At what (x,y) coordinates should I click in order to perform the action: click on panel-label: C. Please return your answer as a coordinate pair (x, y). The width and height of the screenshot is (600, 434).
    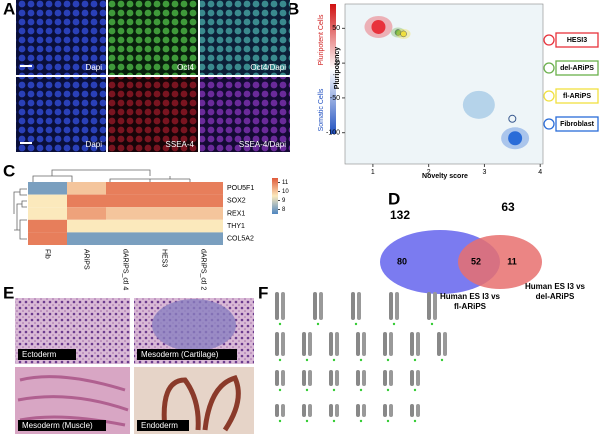
    Looking at the image, I should click on (9, 170).